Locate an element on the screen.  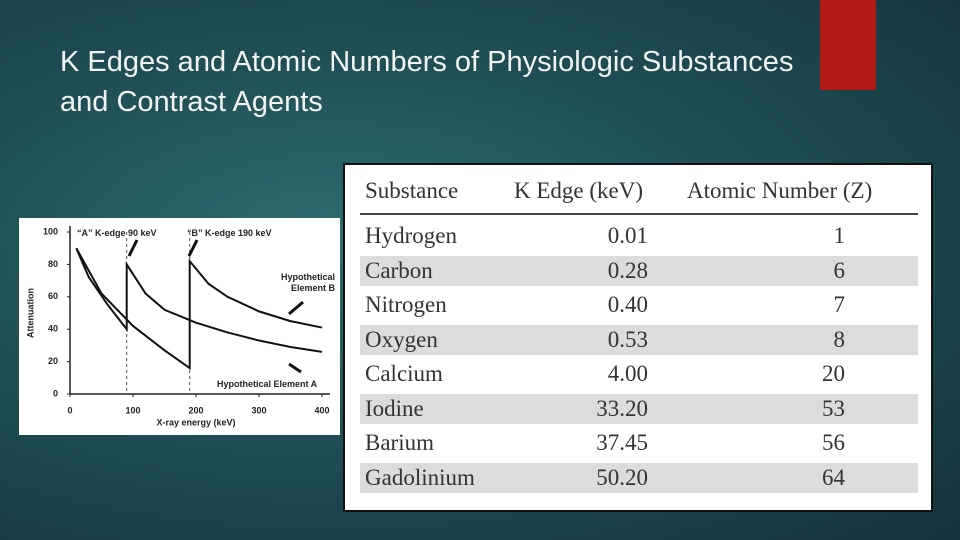
cell: Gadolinium is located at coordinates (420, 477).